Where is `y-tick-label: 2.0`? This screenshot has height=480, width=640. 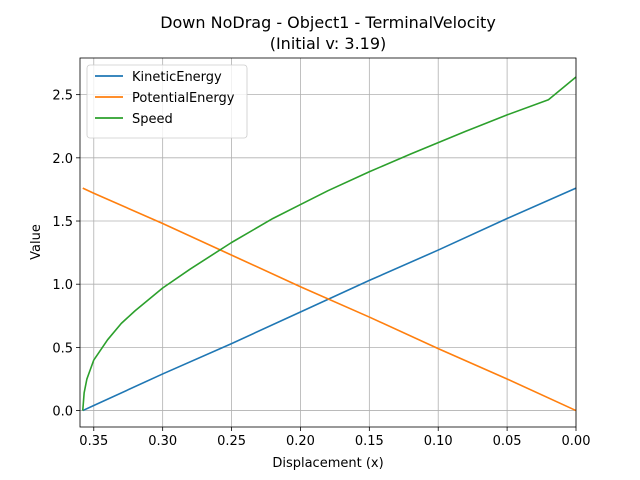 y-tick-label: 2.0 is located at coordinates (62, 159).